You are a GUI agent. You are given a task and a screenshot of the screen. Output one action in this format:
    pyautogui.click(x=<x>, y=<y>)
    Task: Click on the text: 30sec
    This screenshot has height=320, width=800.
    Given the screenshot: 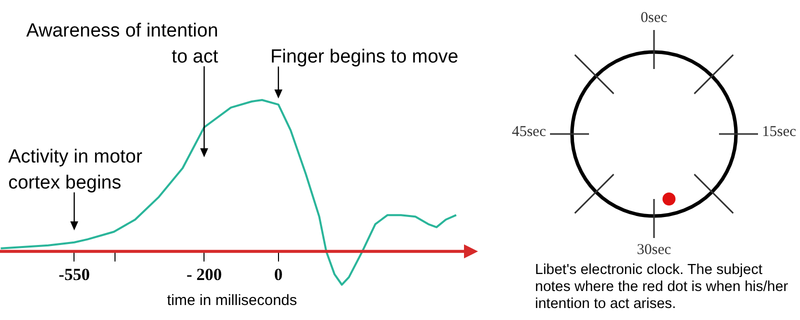 What is the action you would take?
    pyautogui.click(x=654, y=250)
    